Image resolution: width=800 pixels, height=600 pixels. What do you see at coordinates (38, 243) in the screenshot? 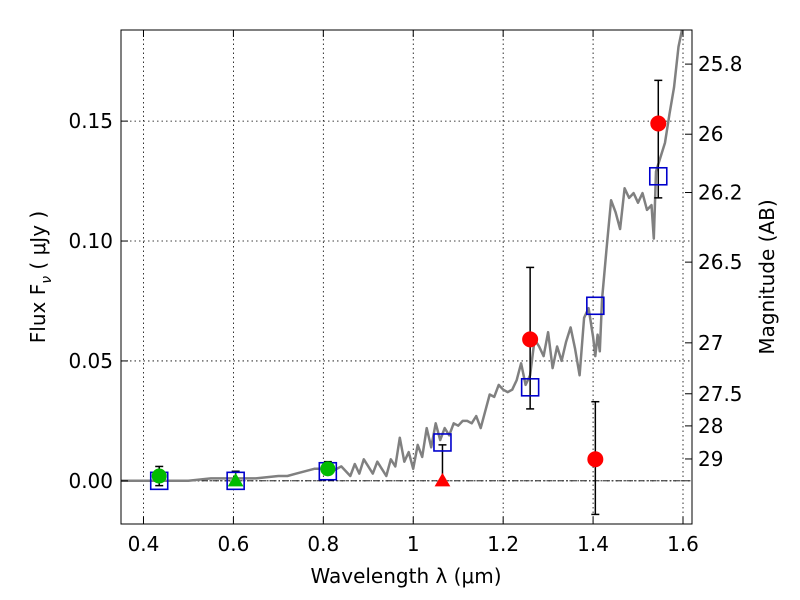
I see `y-axis-label-unit: ( μJy )` at bounding box center [38, 243].